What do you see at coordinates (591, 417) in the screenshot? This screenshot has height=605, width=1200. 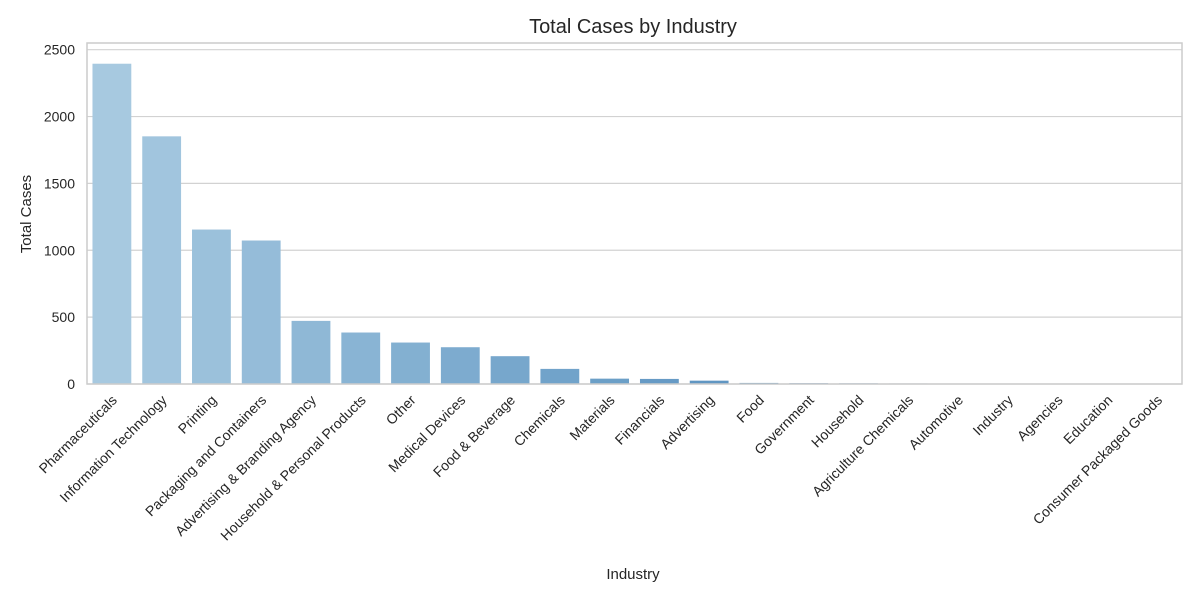 I see `x-tick-label: Materials` at bounding box center [591, 417].